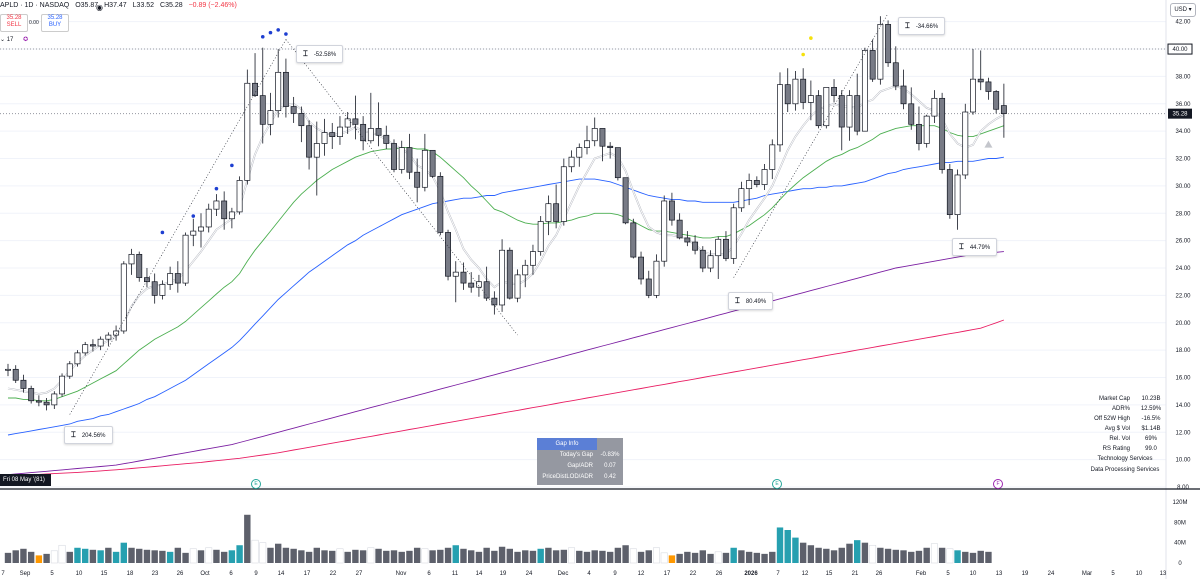 Image resolution: width=1200 pixels, height=579 pixels. Describe the element at coordinates (14, 39) in the screenshot. I see `indicators-toggle: ⌄ 17 ✪` at that location.